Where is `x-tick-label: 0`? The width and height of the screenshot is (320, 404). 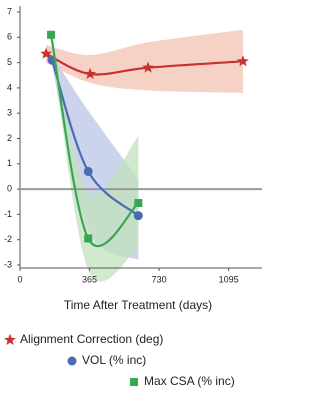 x-tick-label: 0 is located at coordinates (19, 279).